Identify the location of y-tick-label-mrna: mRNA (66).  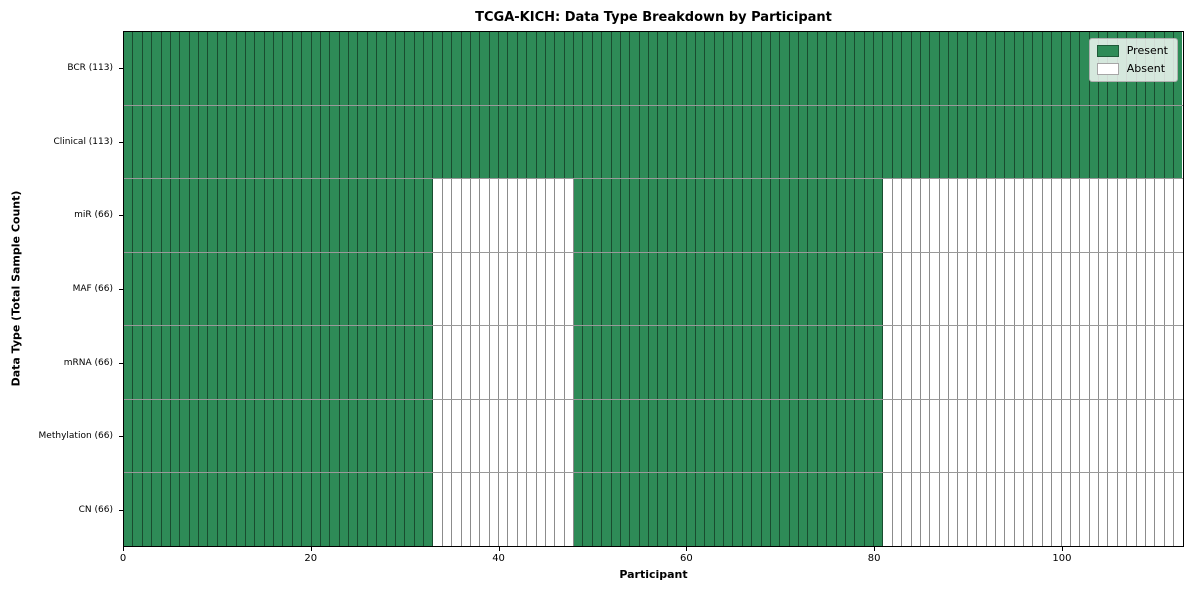
(88, 362).